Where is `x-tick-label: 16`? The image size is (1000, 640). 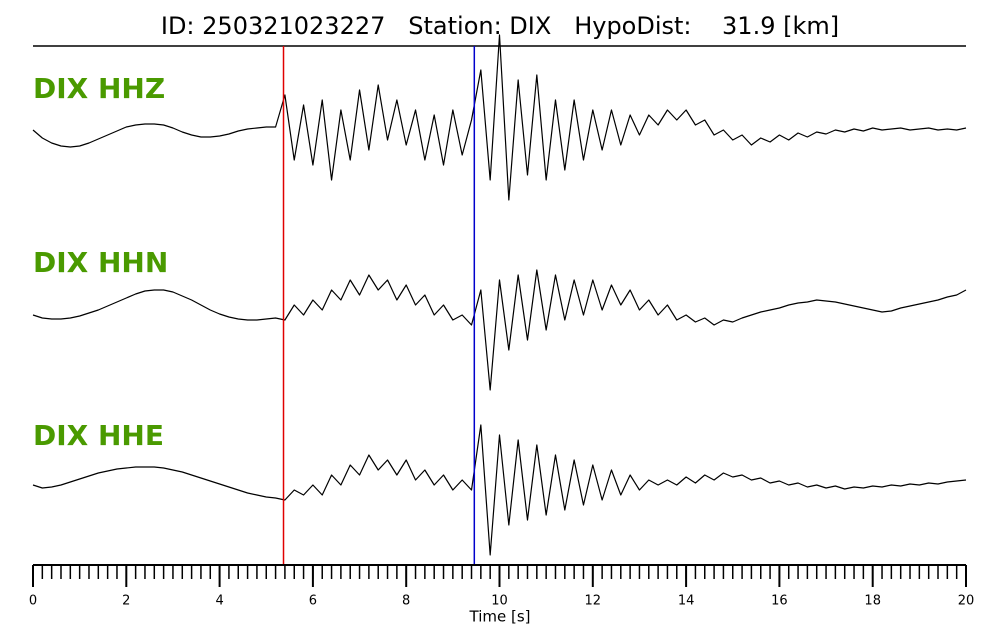
x-tick-label: 16 is located at coordinates (779, 601).